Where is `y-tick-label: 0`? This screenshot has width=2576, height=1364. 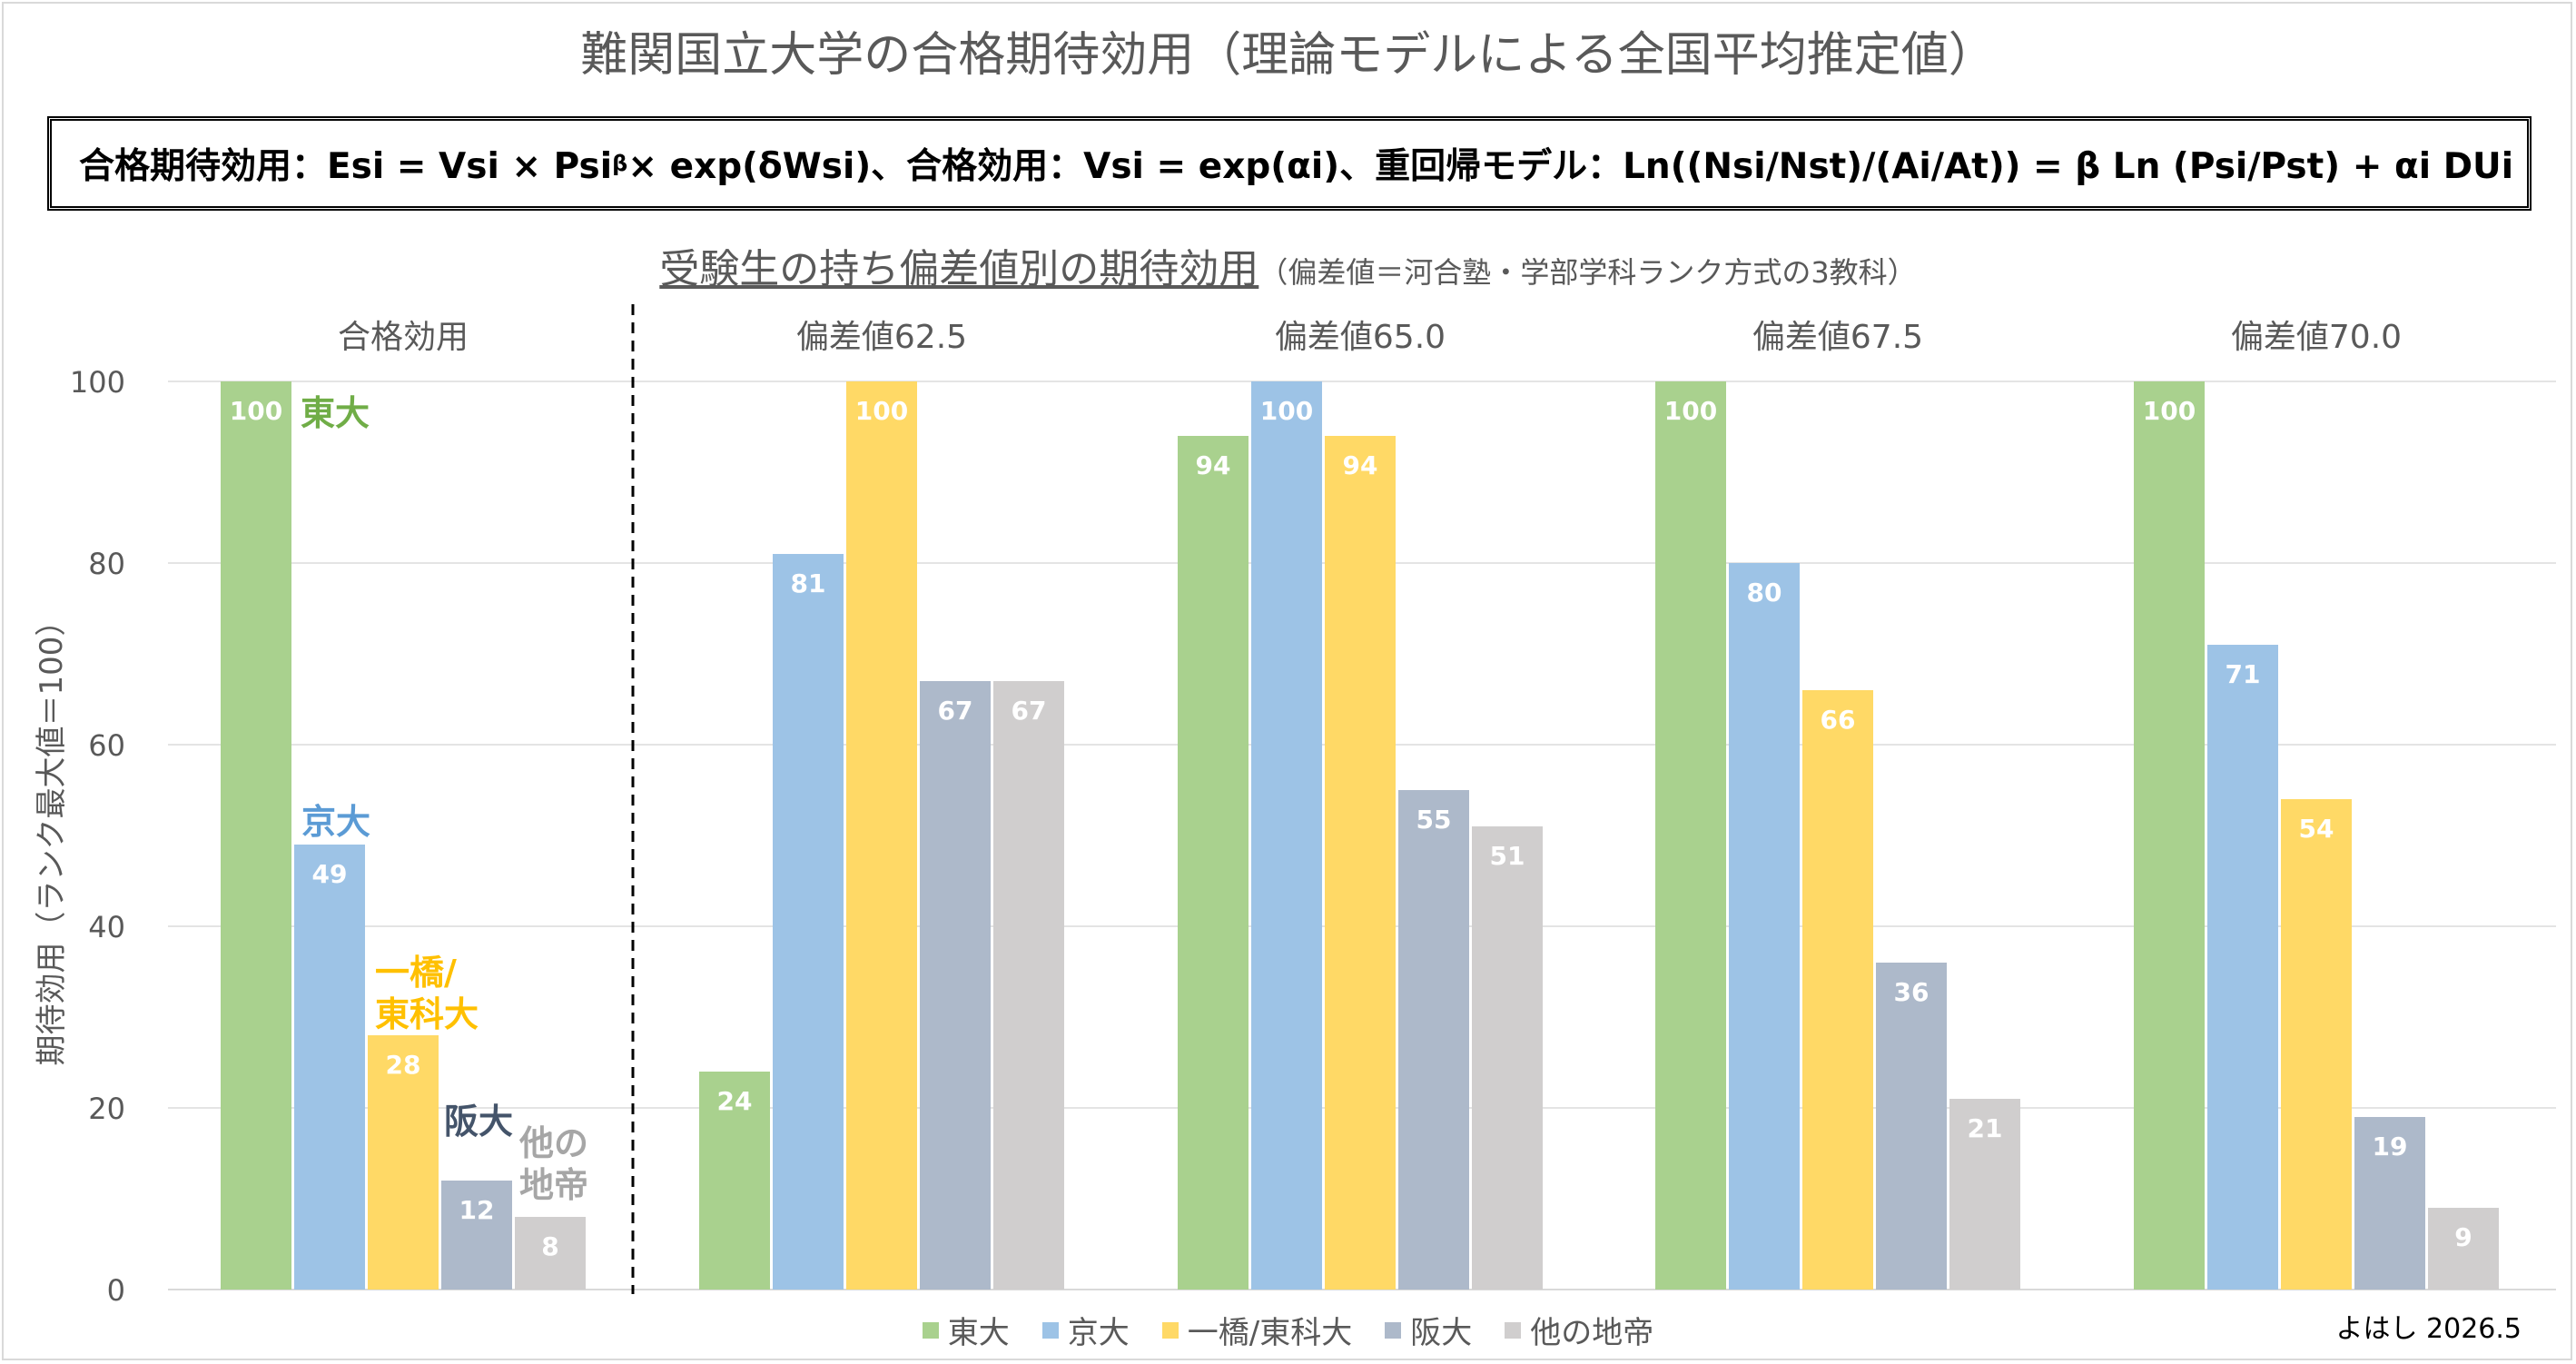
y-tick-label: 0 is located at coordinates (116, 1290).